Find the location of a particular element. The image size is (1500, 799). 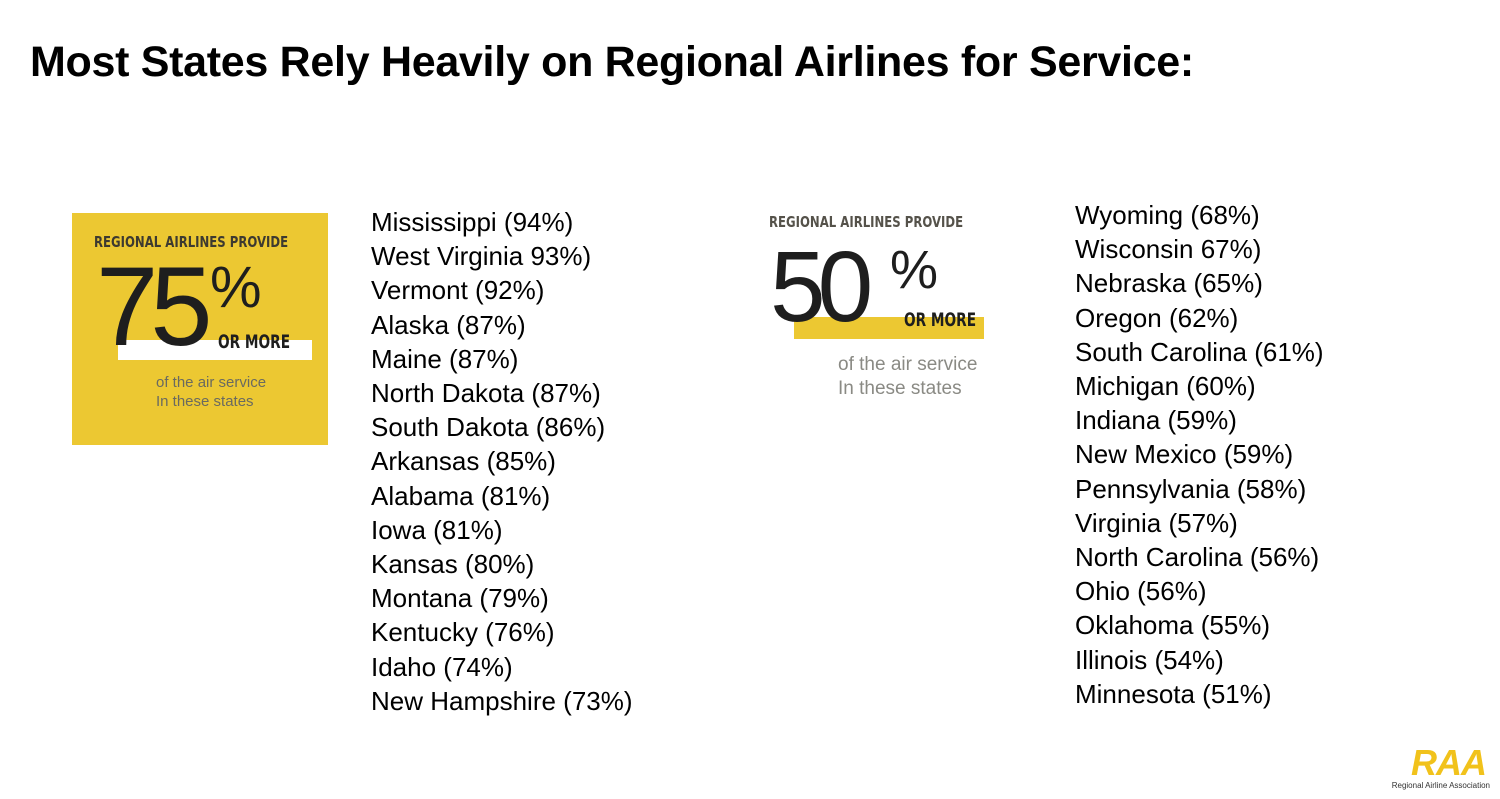

state-item: Pennsylvania (58%) is located at coordinates (1191, 488).